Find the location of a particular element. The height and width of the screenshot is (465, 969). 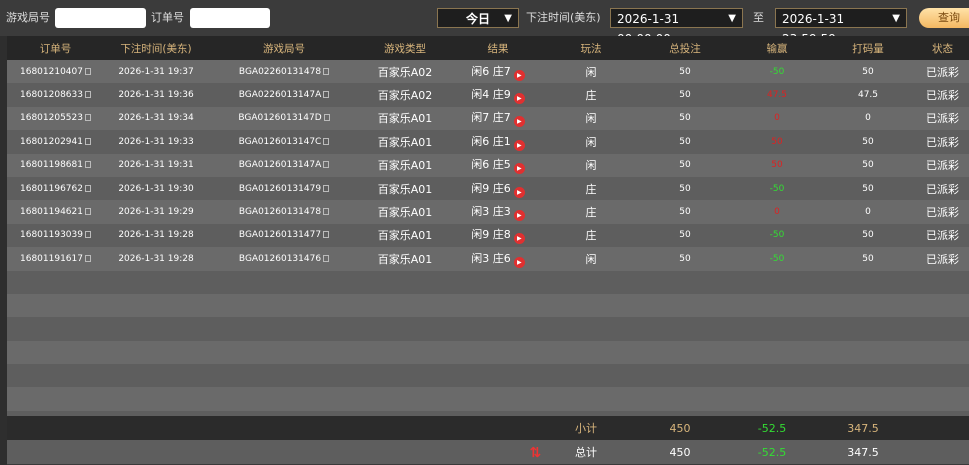

period-value: 今日 is located at coordinates (477, 19).